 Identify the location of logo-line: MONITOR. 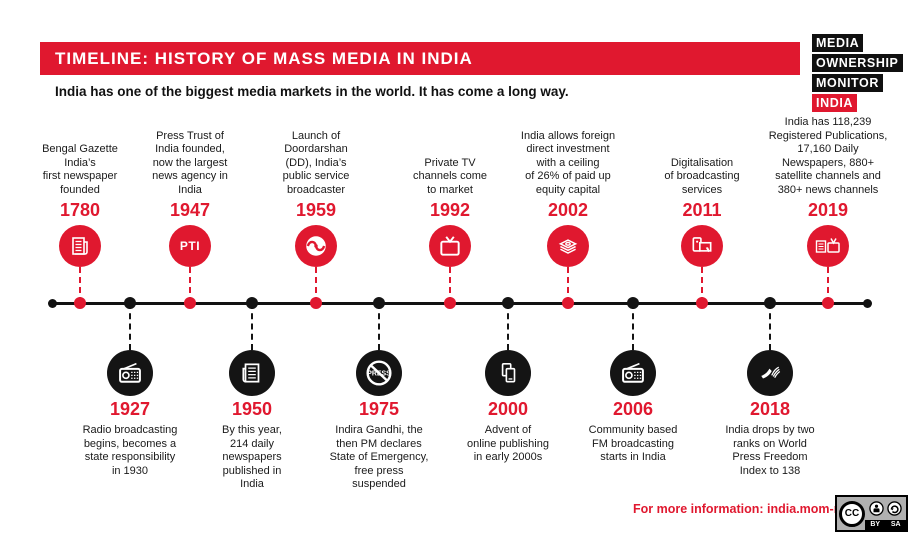
(847, 83).